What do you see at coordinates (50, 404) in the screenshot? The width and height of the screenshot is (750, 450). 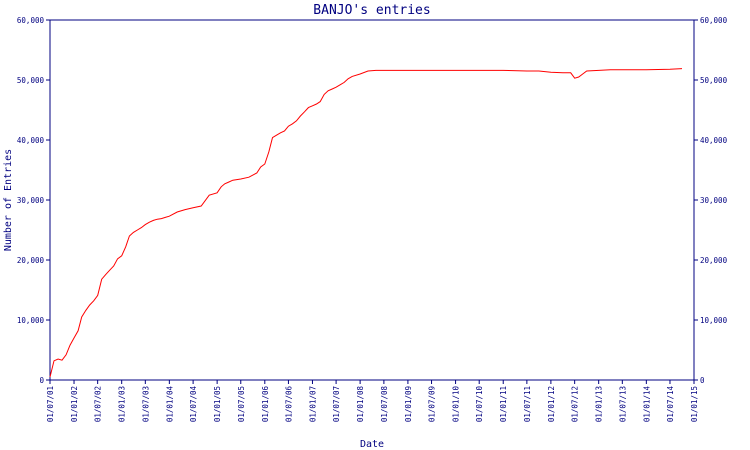 I see `x-tick-label: 01/07/01` at bounding box center [50, 404].